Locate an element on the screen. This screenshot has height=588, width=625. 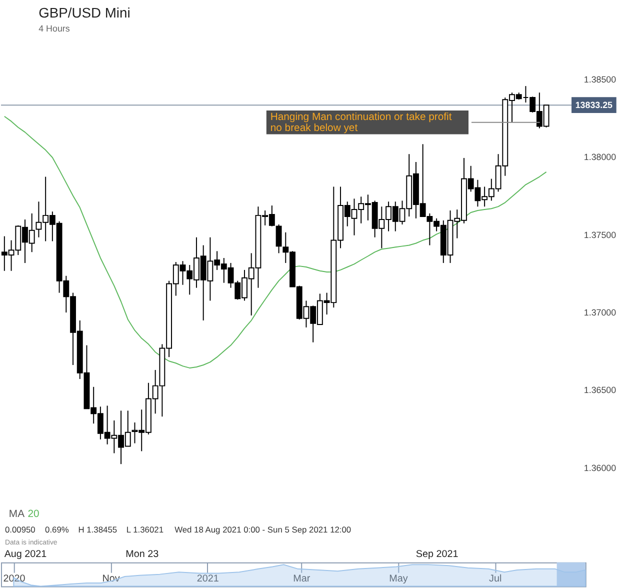
text: L 1.36021 is located at coordinates (145, 529).